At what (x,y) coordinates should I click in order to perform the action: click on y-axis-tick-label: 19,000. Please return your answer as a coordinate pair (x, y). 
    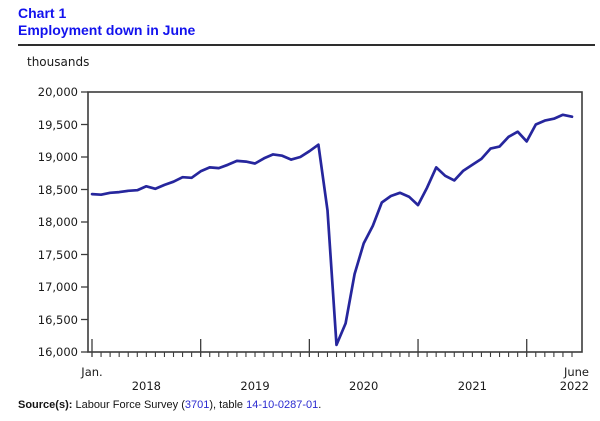
    Looking at the image, I should click on (57, 157).